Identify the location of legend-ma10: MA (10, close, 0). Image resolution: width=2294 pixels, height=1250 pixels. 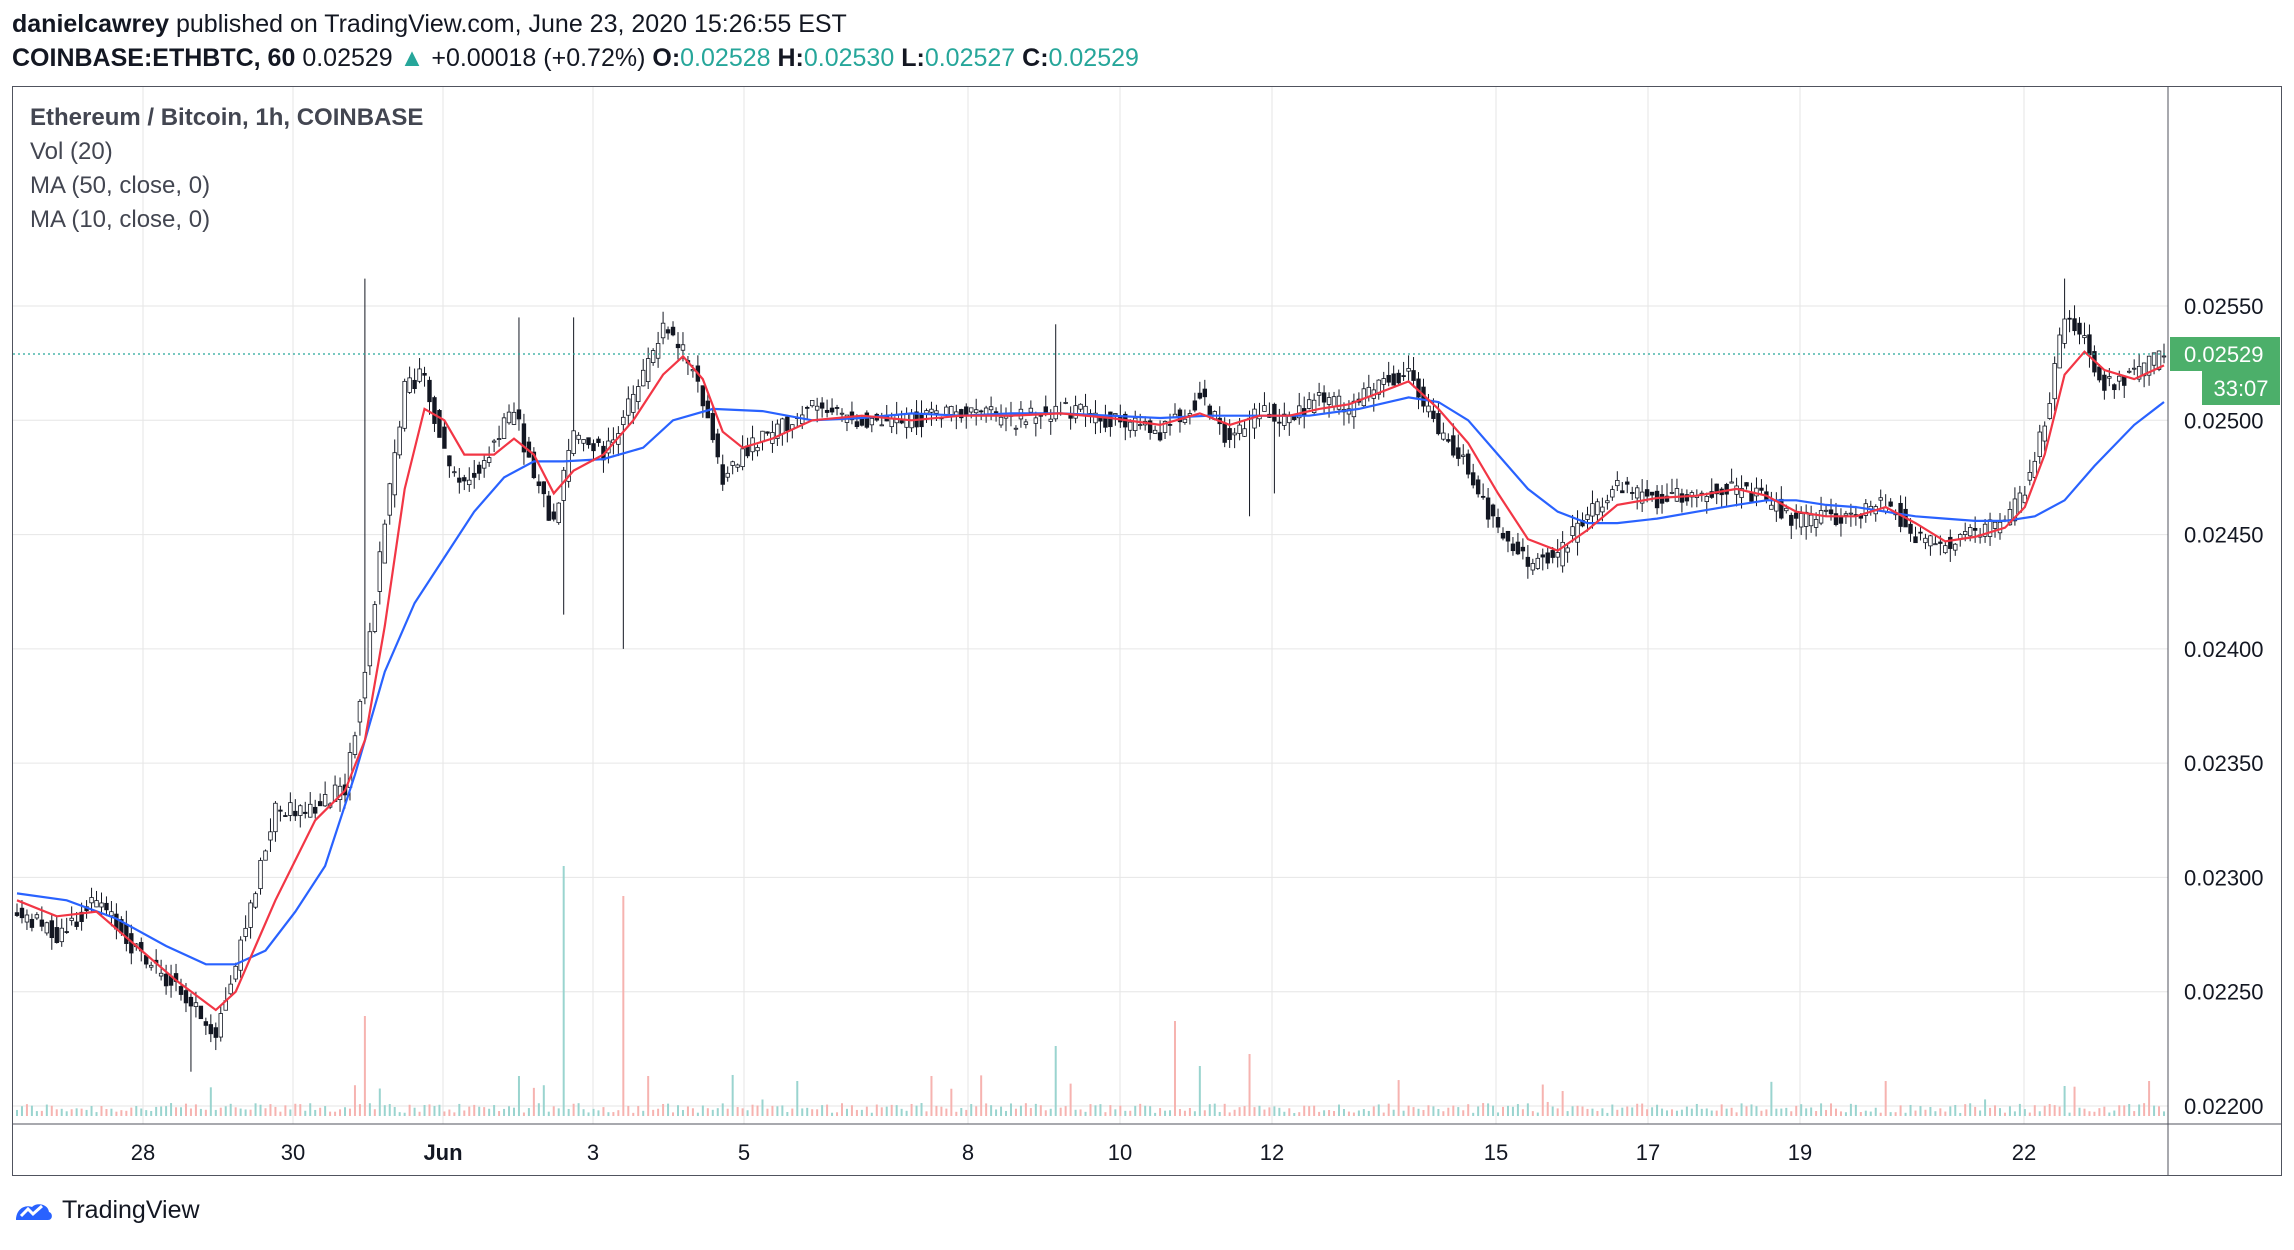
(120, 219).